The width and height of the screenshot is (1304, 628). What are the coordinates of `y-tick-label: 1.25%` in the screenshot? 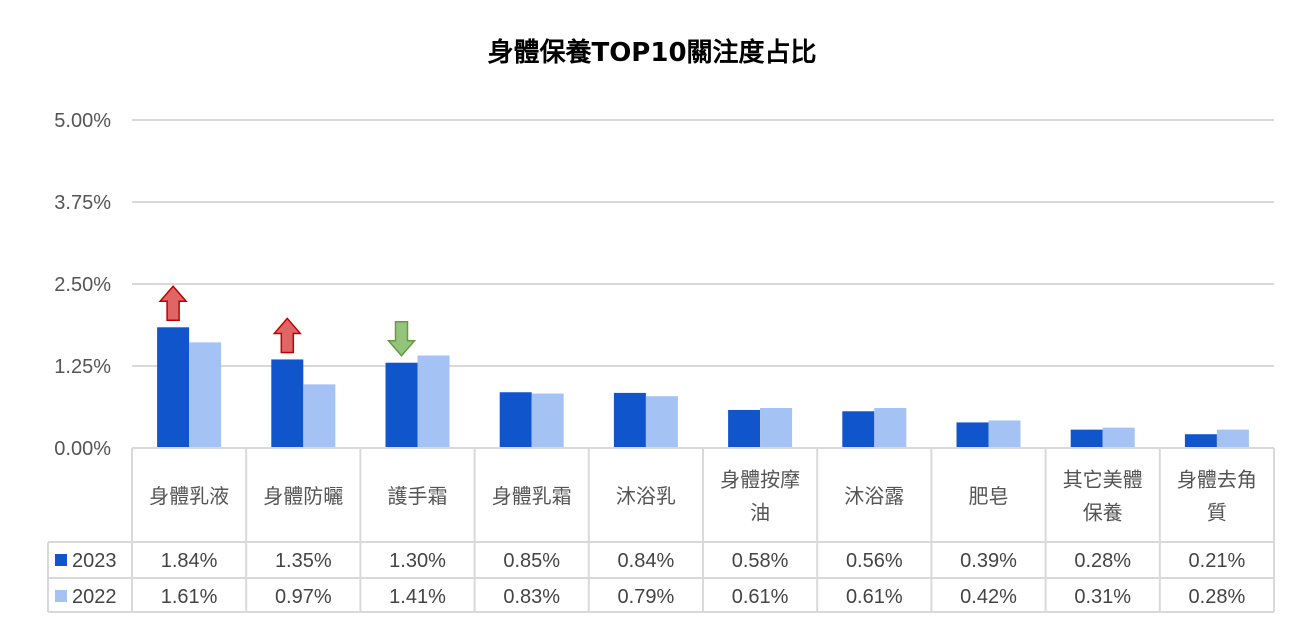 It's located at (82, 367).